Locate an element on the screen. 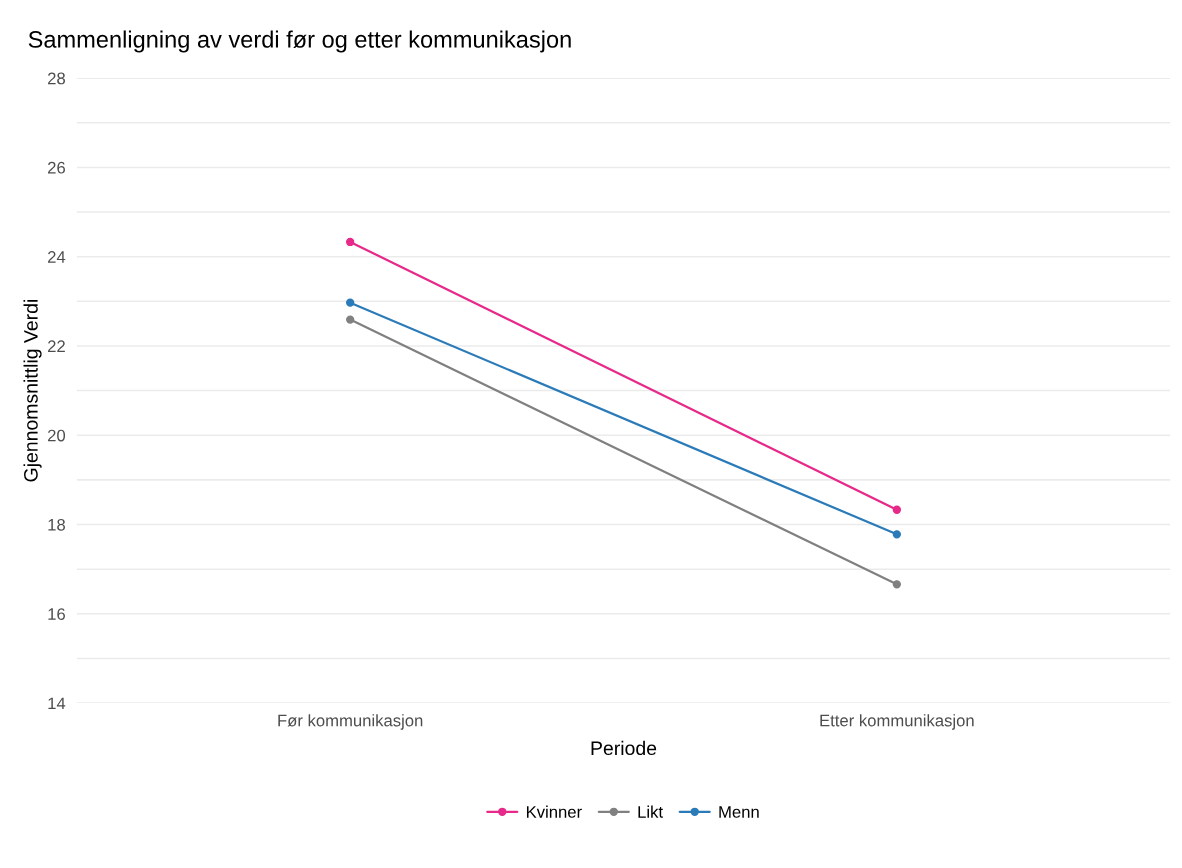  y-tick-label: 26 is located at coordinates (56, 167).